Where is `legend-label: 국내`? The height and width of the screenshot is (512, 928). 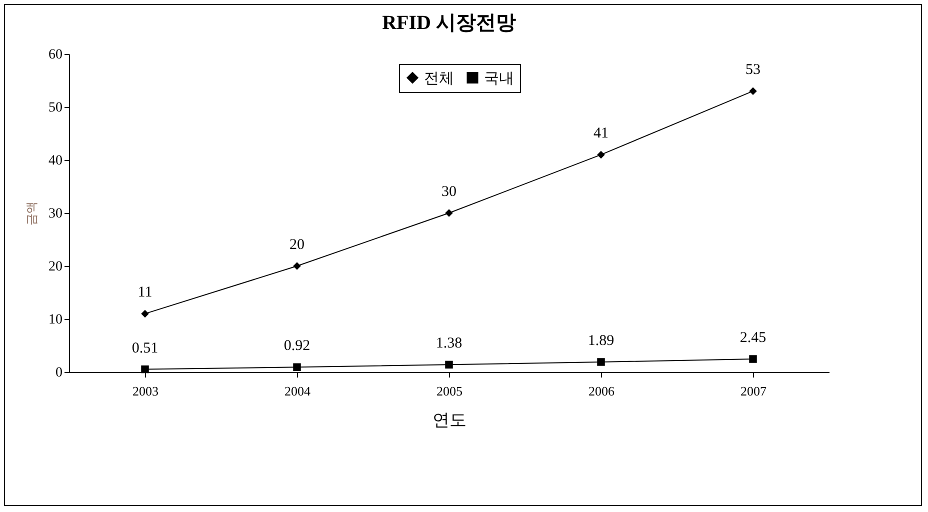 legend-label: 국내 is located at coordinates (499, 78).